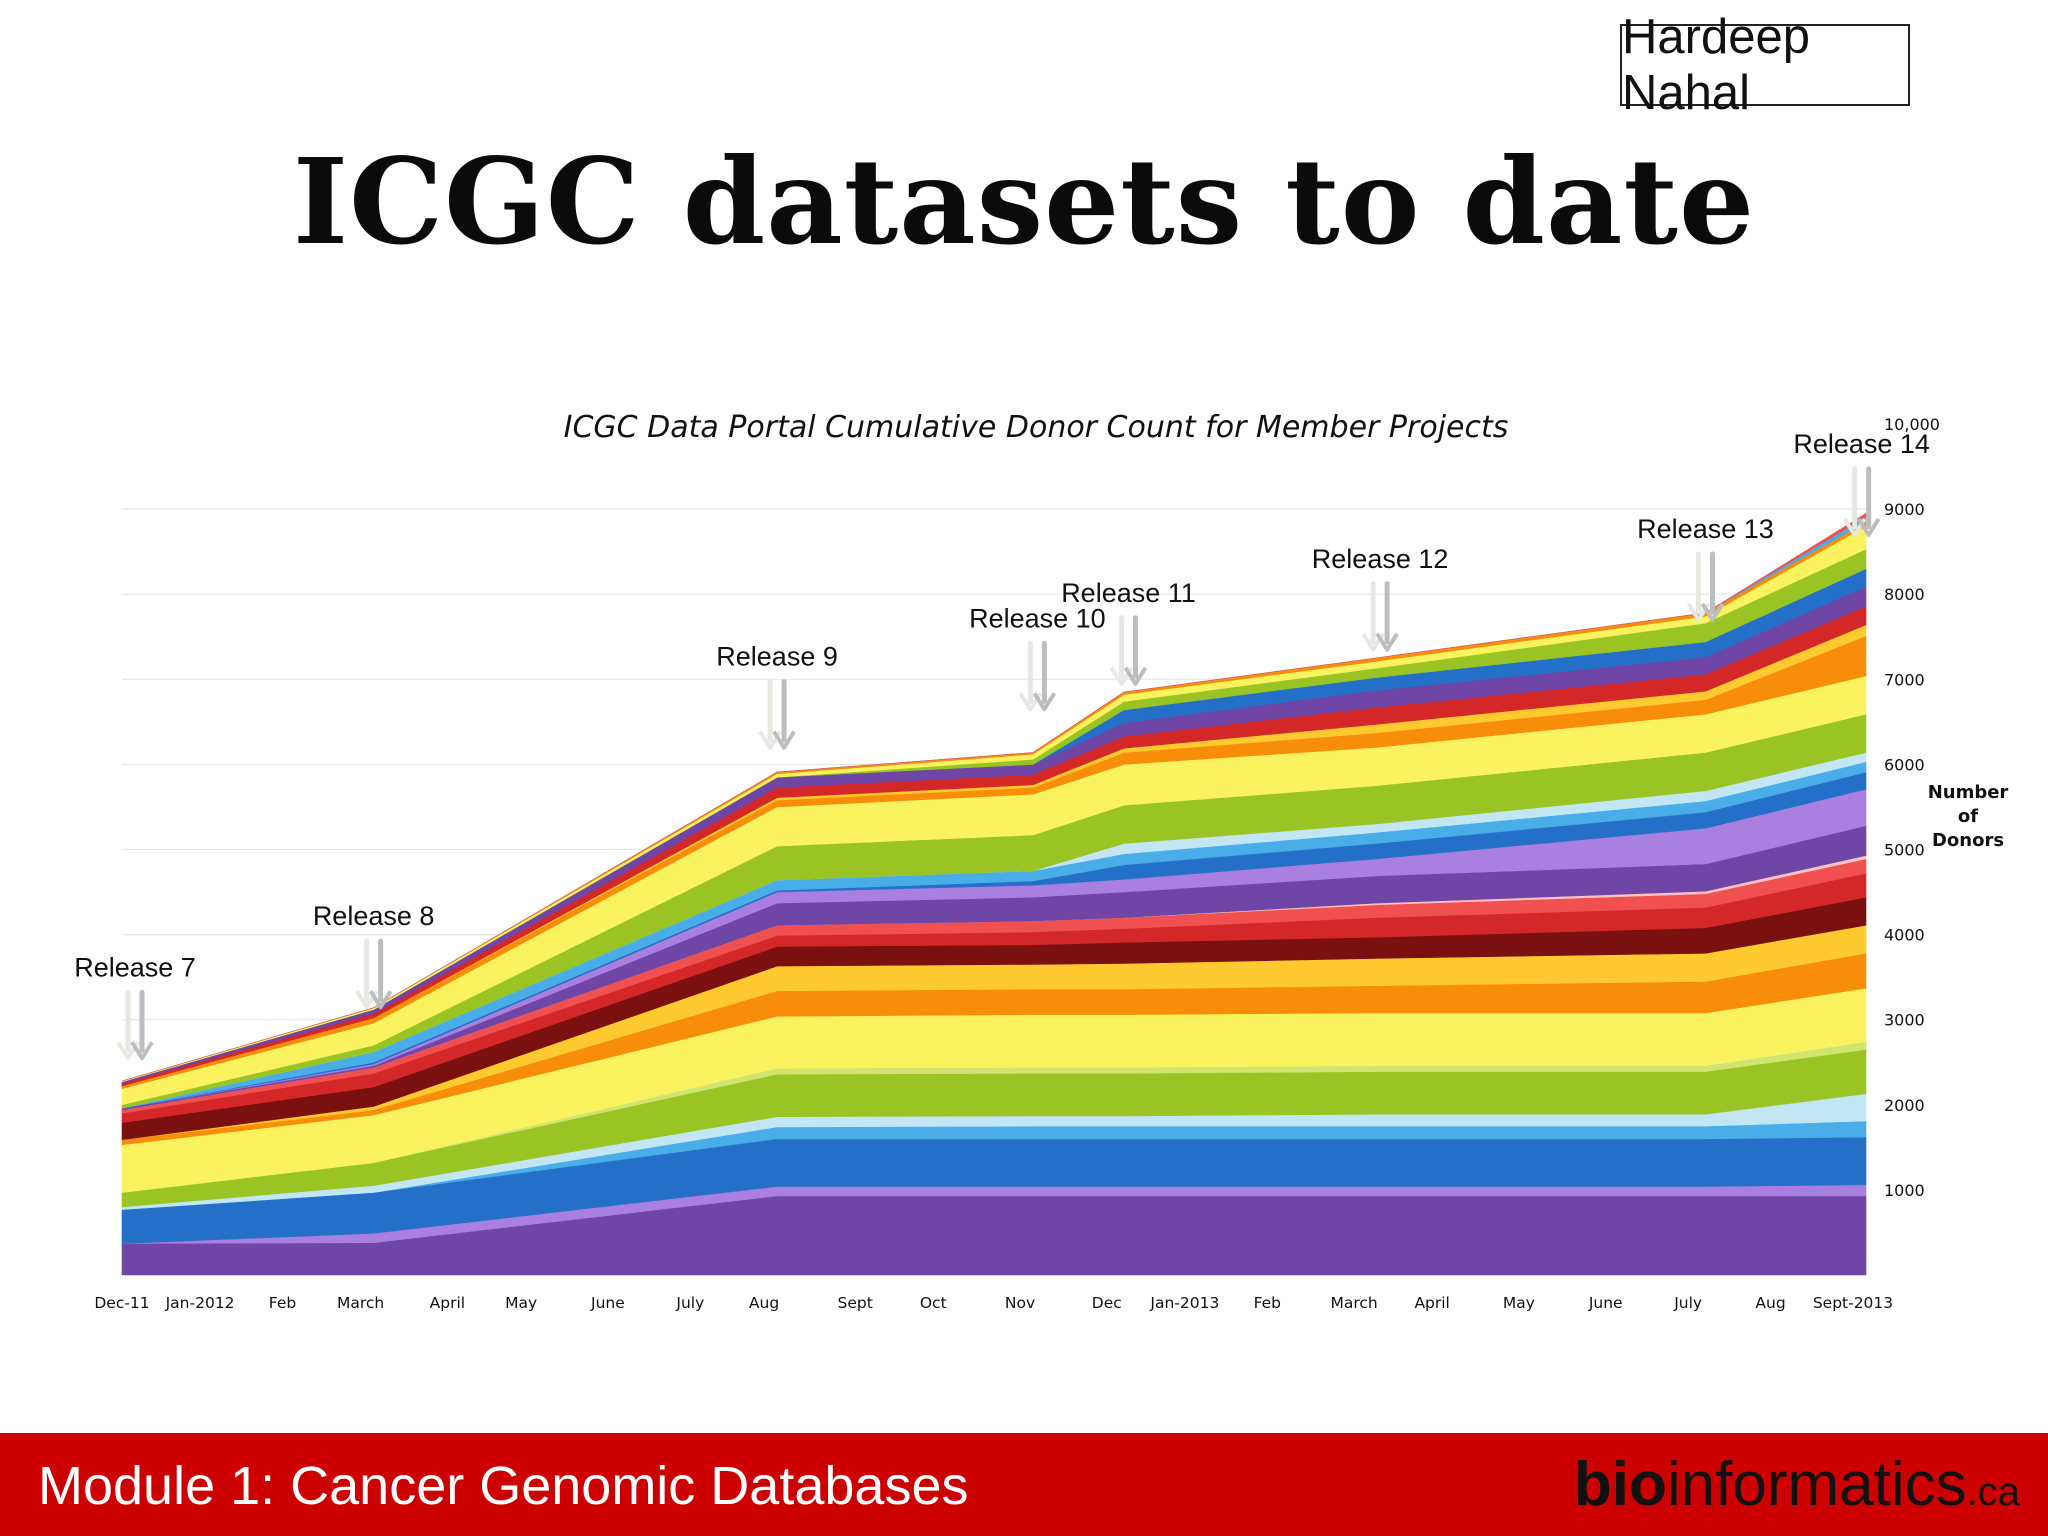 The width and height of the screenshot is (2048, 1536). I want to click on x-tick-label: Nov, so click(1020, 1303).